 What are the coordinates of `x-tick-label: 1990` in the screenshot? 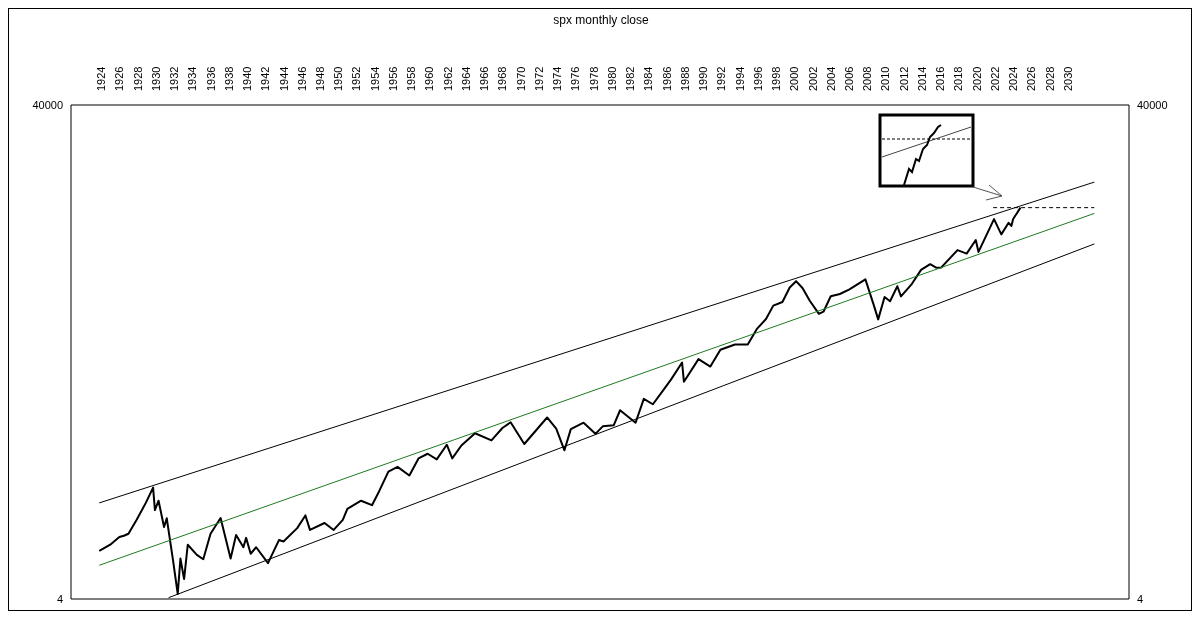 It's located at (703, 78).